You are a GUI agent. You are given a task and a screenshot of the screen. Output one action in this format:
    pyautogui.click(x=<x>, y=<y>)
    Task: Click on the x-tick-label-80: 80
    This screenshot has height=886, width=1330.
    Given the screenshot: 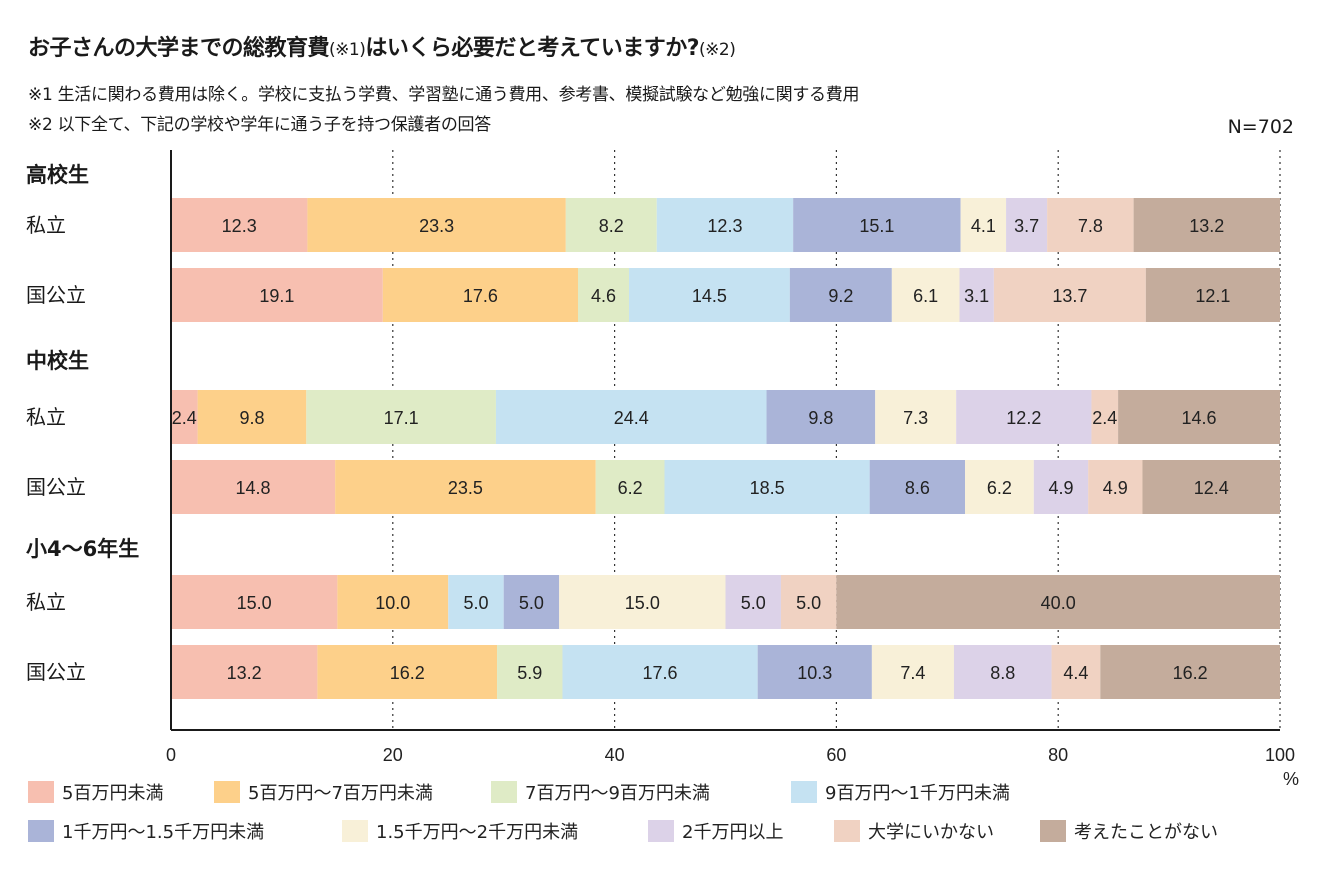 What is the action you would take?
    pyautogui.click(x=1058, y=755)
    